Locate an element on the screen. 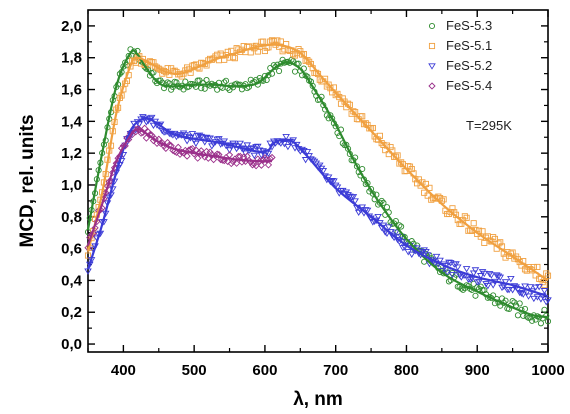 The image size is (570, 414). y-tick-label: 2,0 is located at coordinates (71, 26).